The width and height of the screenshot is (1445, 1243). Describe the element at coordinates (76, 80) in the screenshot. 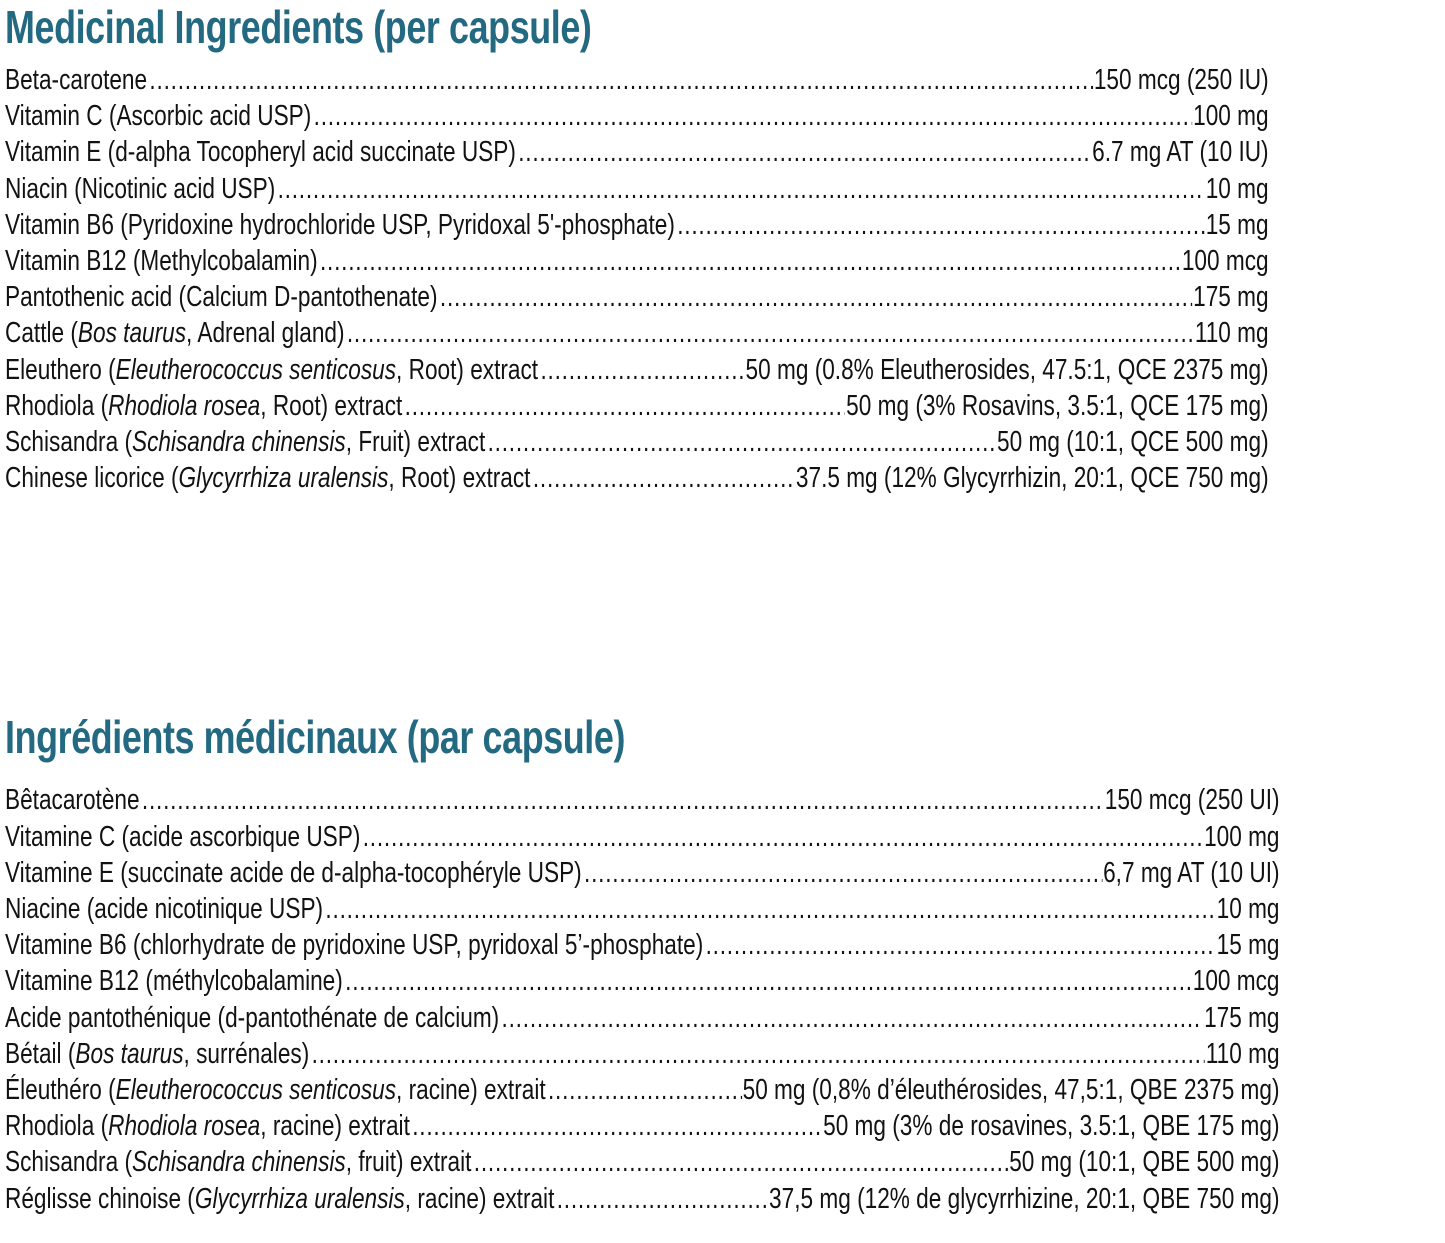

I see `name-text: Beta-carotene` at that location.